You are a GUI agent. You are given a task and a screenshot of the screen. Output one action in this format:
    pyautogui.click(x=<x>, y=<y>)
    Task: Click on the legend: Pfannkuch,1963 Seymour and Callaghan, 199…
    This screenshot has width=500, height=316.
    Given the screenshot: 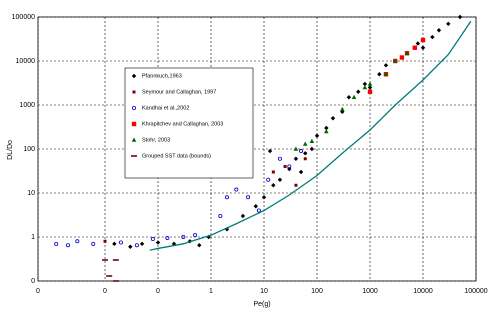 What is the action you would take?
    pyautogui.click(x=189, y=123)
    